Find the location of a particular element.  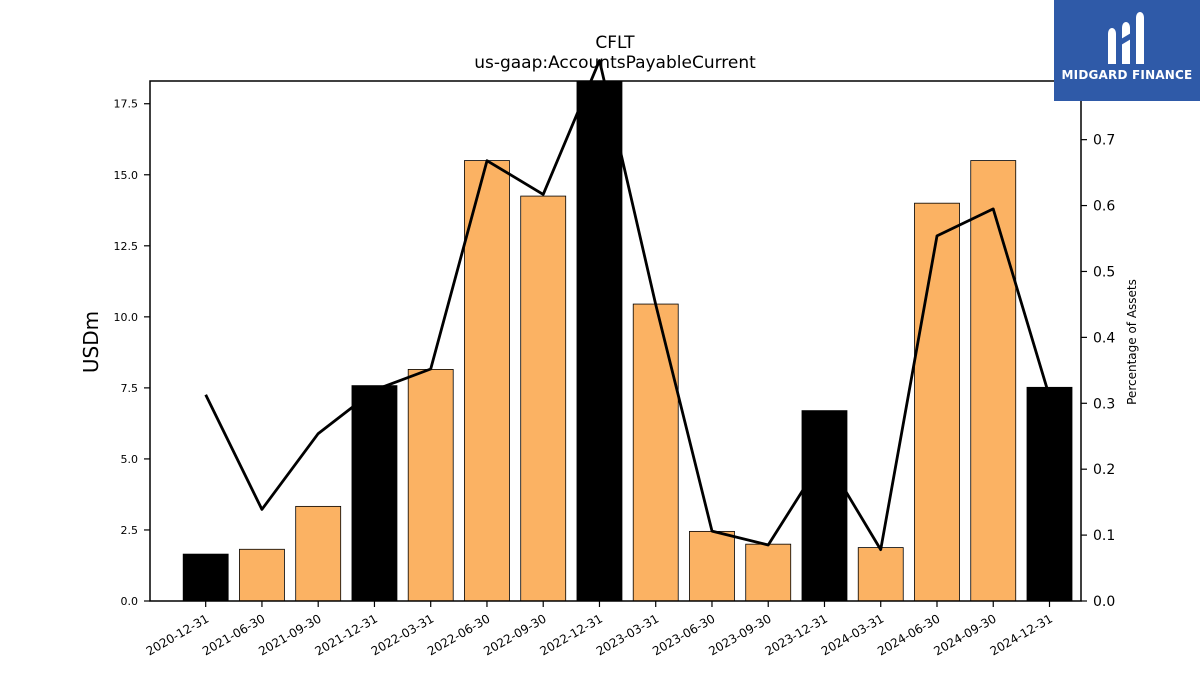

y-tick-label: 7.5 is located at coordinates (130, 388).